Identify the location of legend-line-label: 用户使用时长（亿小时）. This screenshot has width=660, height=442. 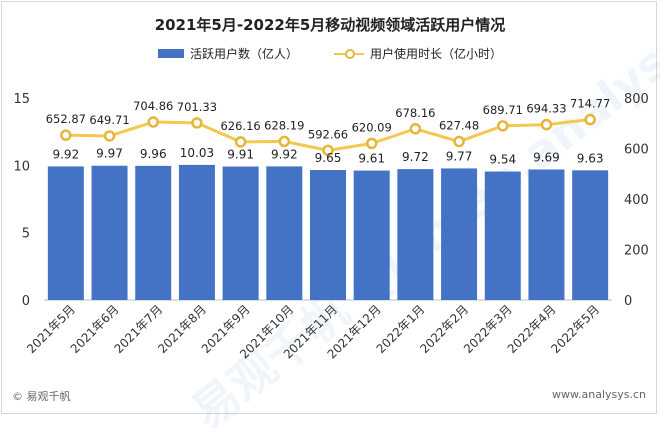
(436, 54).